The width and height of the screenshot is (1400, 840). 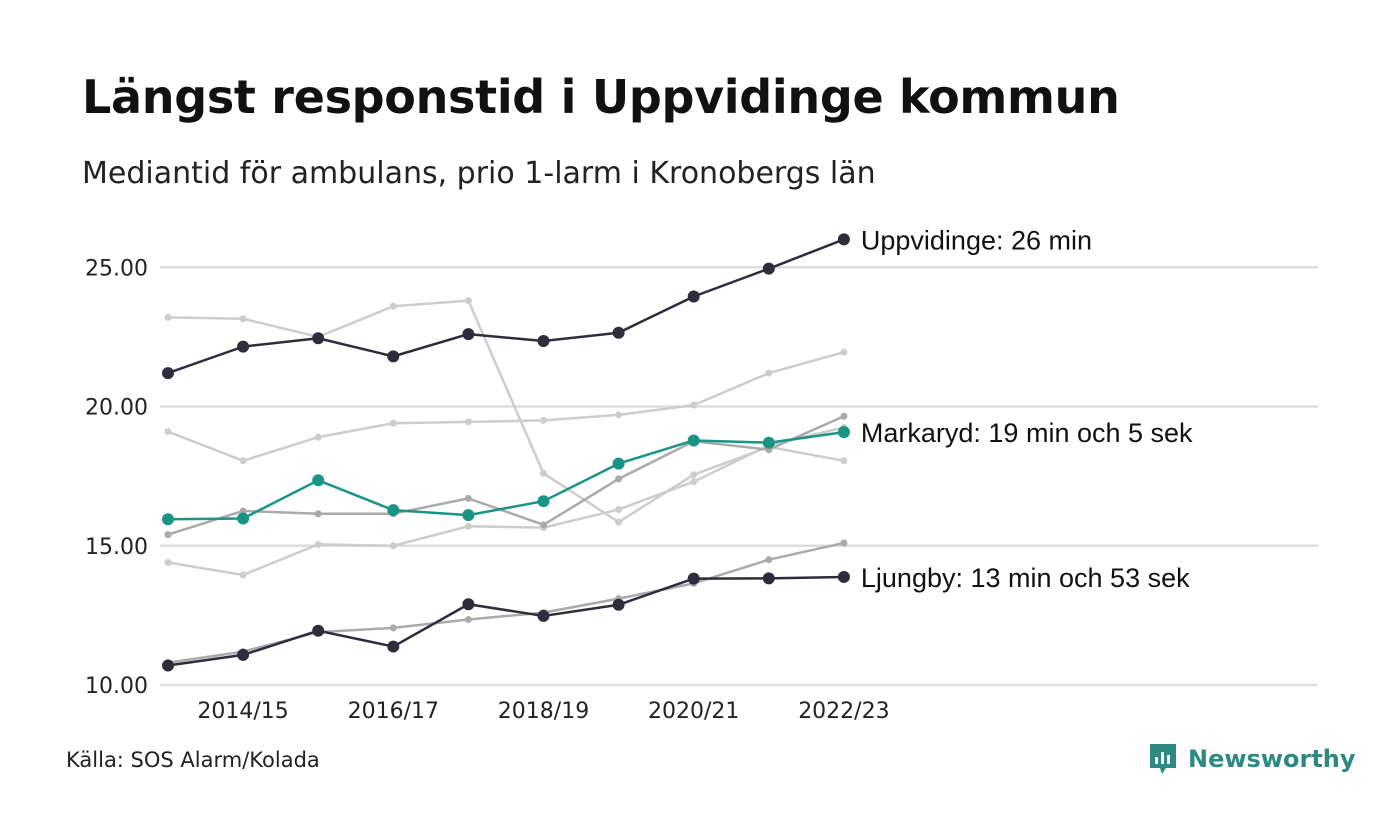 What do you see at coordinates (1272, 759) in the screenshot?
I see `brand-name: Newsworthy` at bounding box center [1272, 759].